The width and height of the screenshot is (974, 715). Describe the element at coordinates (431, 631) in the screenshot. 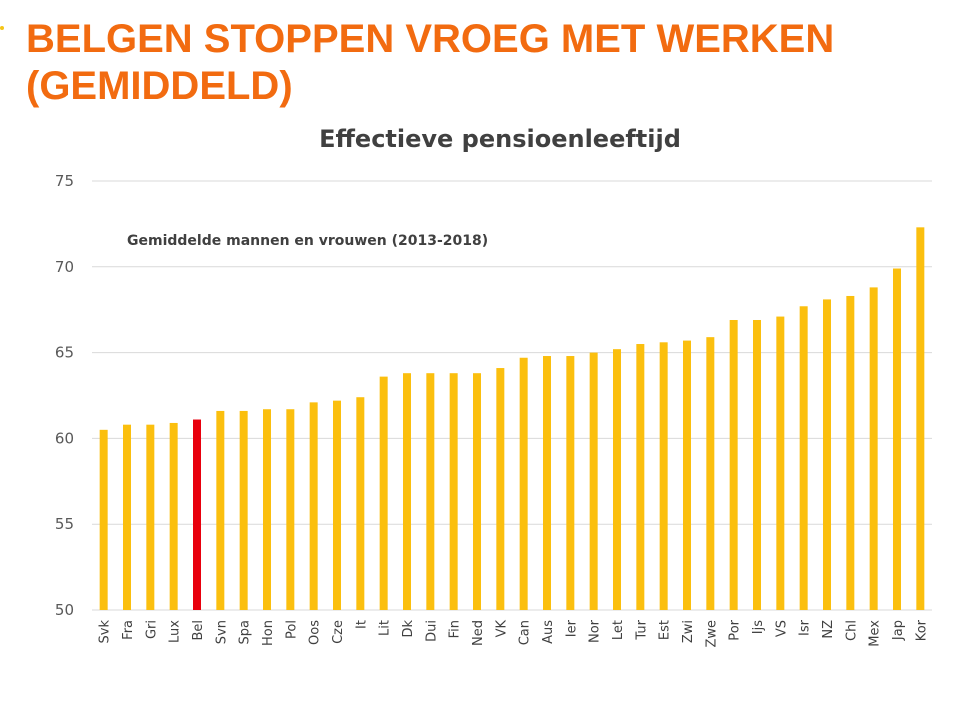

I see `x-tick-label: Dui` at that location.